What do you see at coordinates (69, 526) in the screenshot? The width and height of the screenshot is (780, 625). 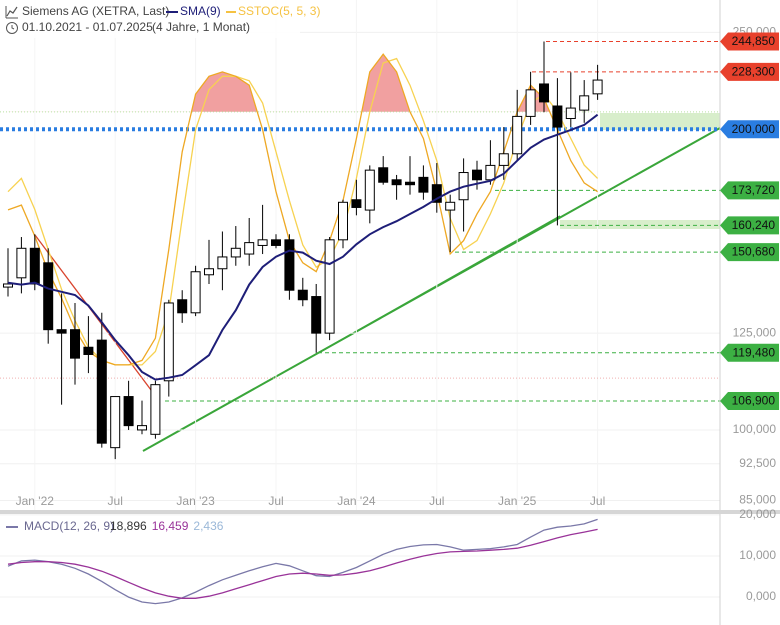 I see `macd-legend-title: MACD(12, 26, 9)` at bounding box center [69, 526].